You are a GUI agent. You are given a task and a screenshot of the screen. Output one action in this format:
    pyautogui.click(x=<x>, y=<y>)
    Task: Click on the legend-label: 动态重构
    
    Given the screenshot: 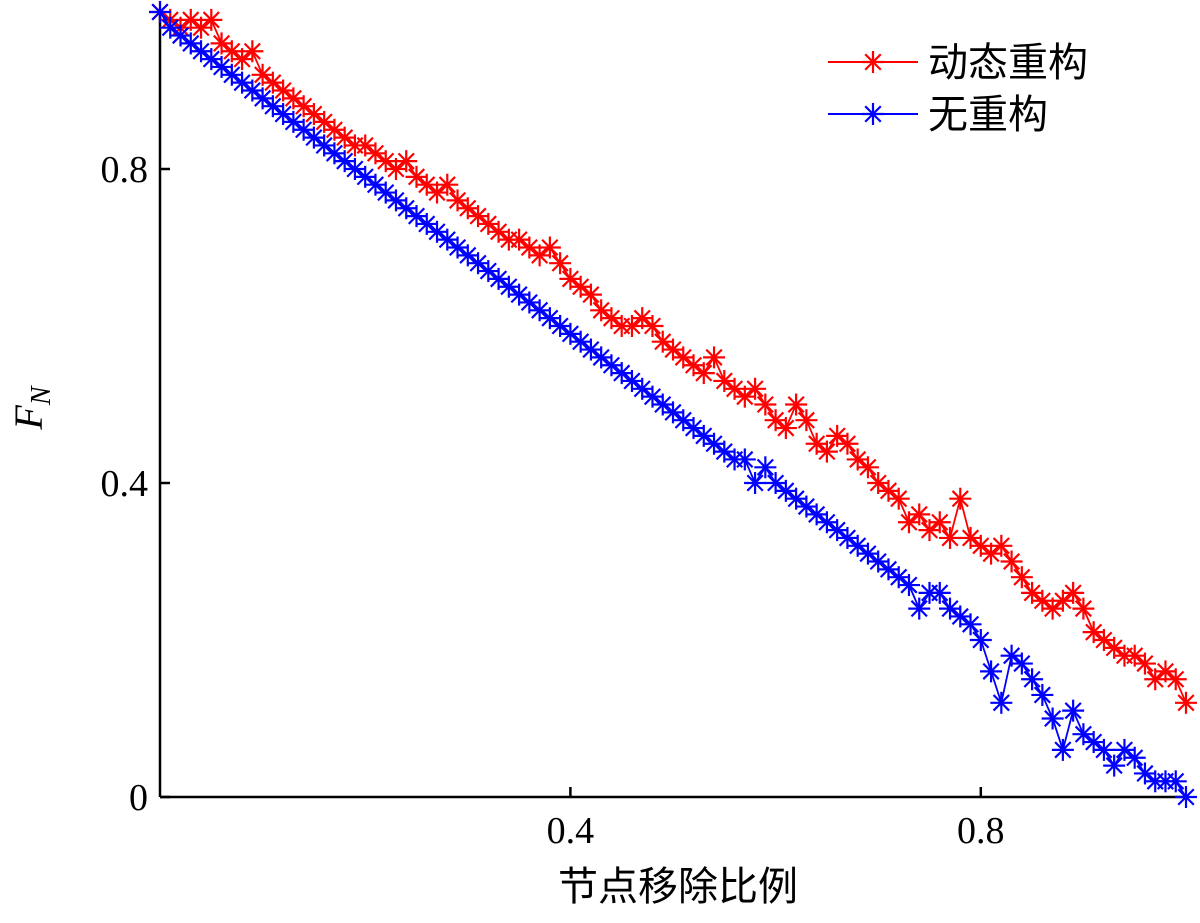 What is the action you would take?
    pyautogui.click(x=1008, y=62)
    